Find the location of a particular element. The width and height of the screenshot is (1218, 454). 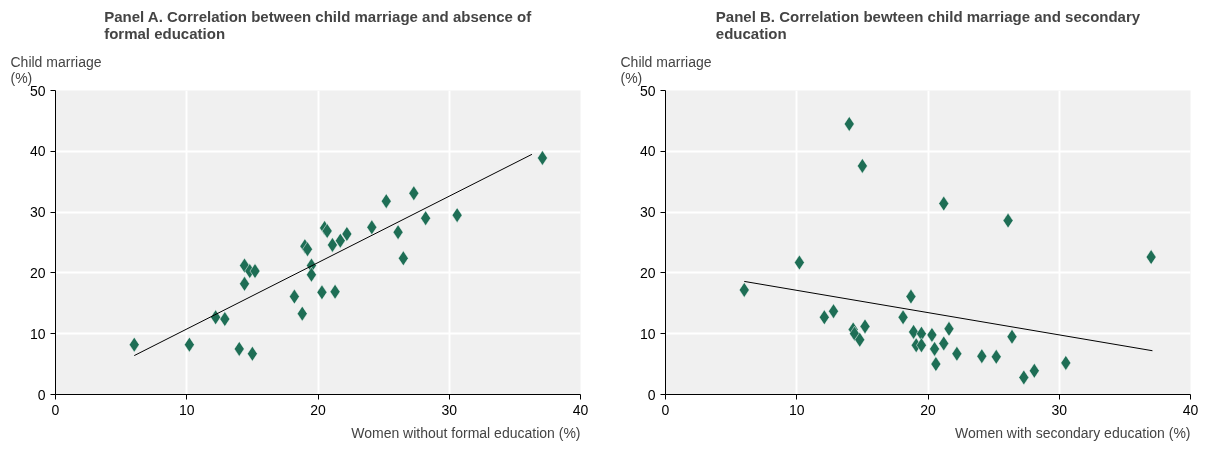

chart-title: Panel A. Correlation between child marriage and absence of formal education is located at coordinates (318, 24).